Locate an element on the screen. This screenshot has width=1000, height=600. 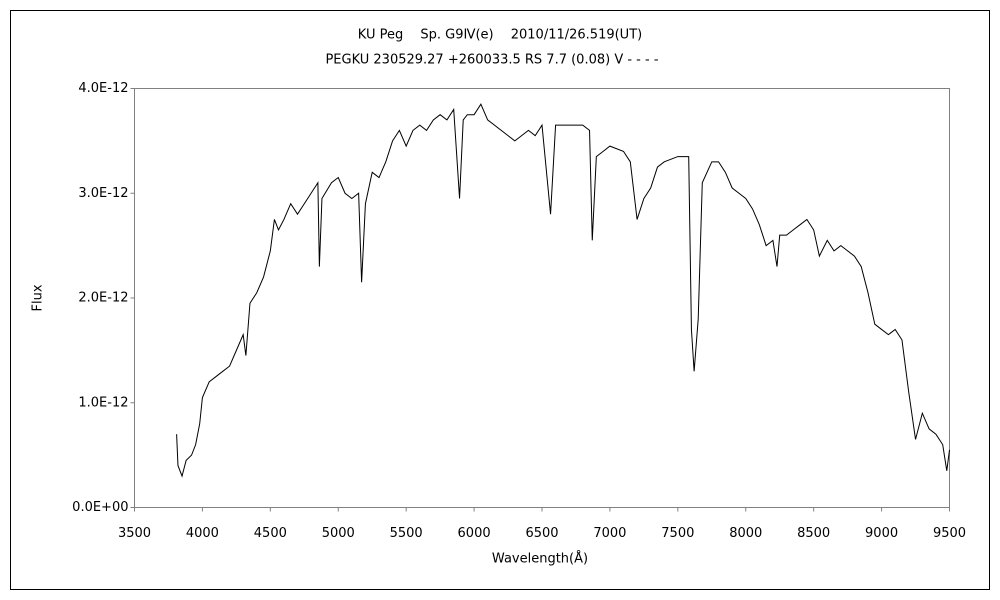
y-tick-label: 3.0E-12 is located at coordinates (103, 193).